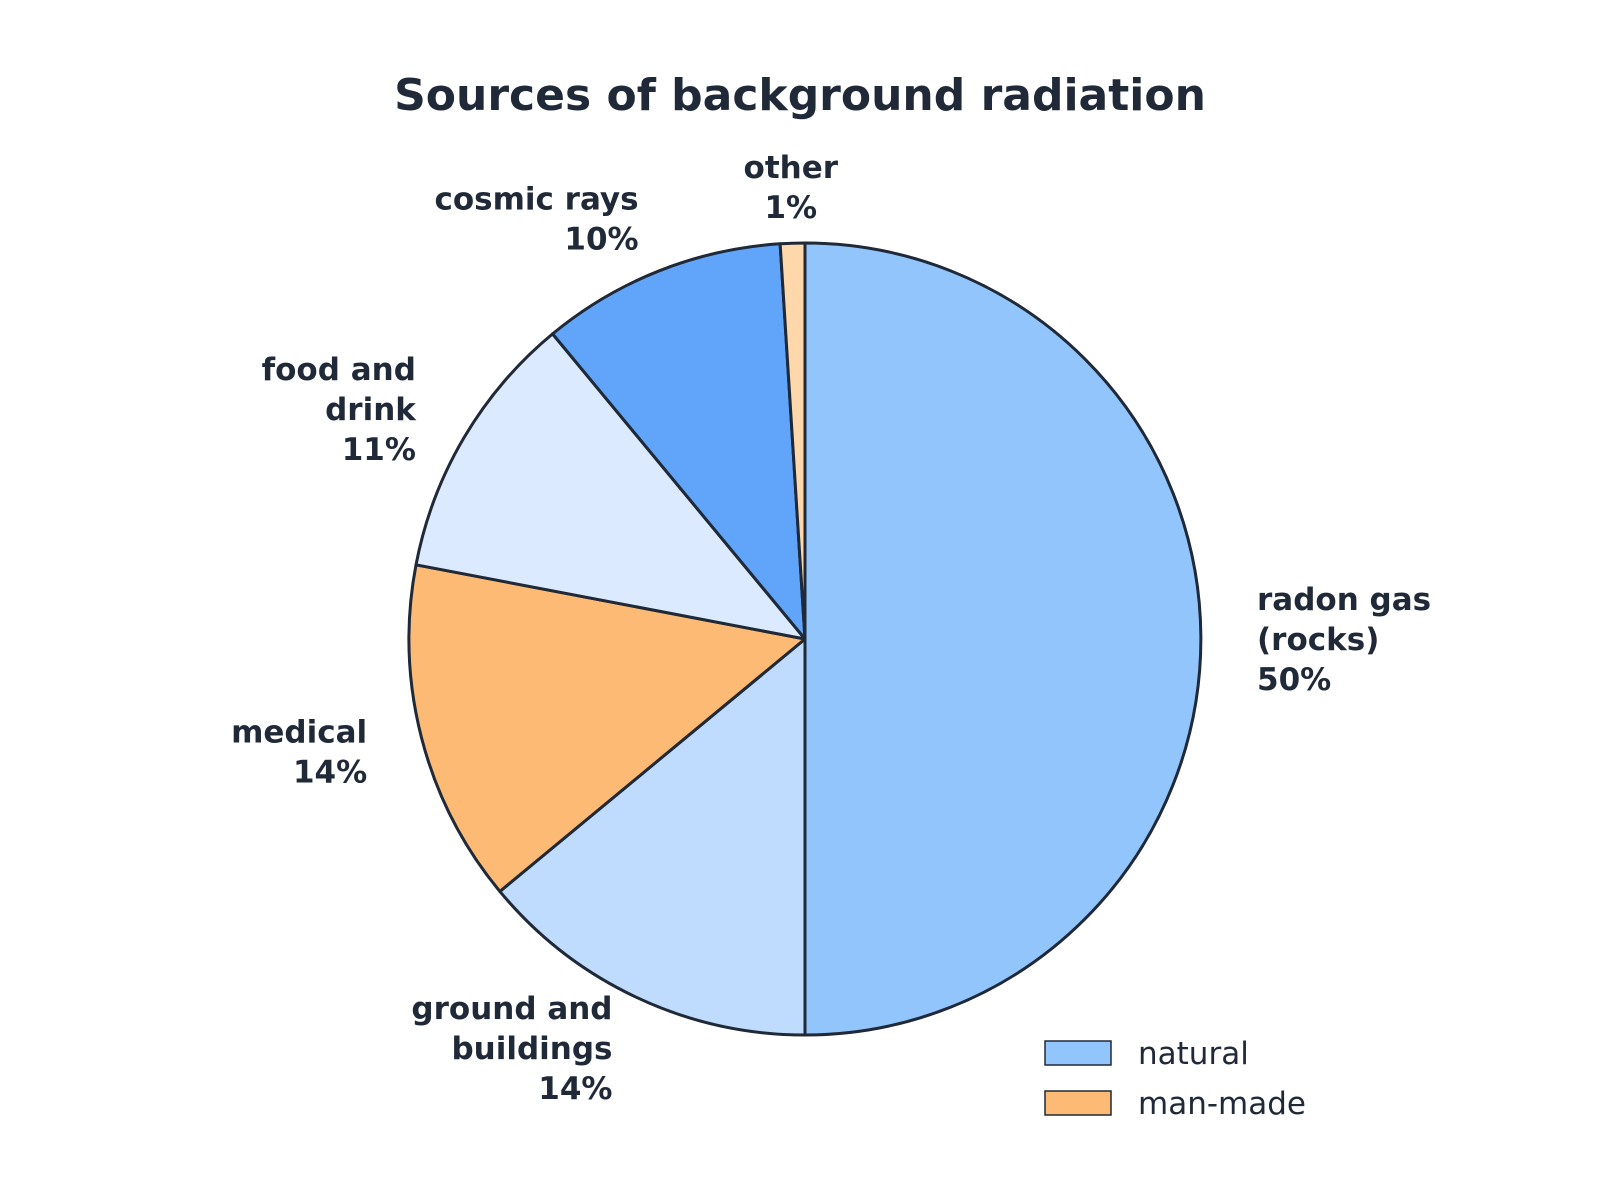 Image resolution: width=1600 pixels, height=1200 pixels. Describe the element at coordinates (1078, 1103) in the screenshot. I see `legend-swatch-man-made` at that location.